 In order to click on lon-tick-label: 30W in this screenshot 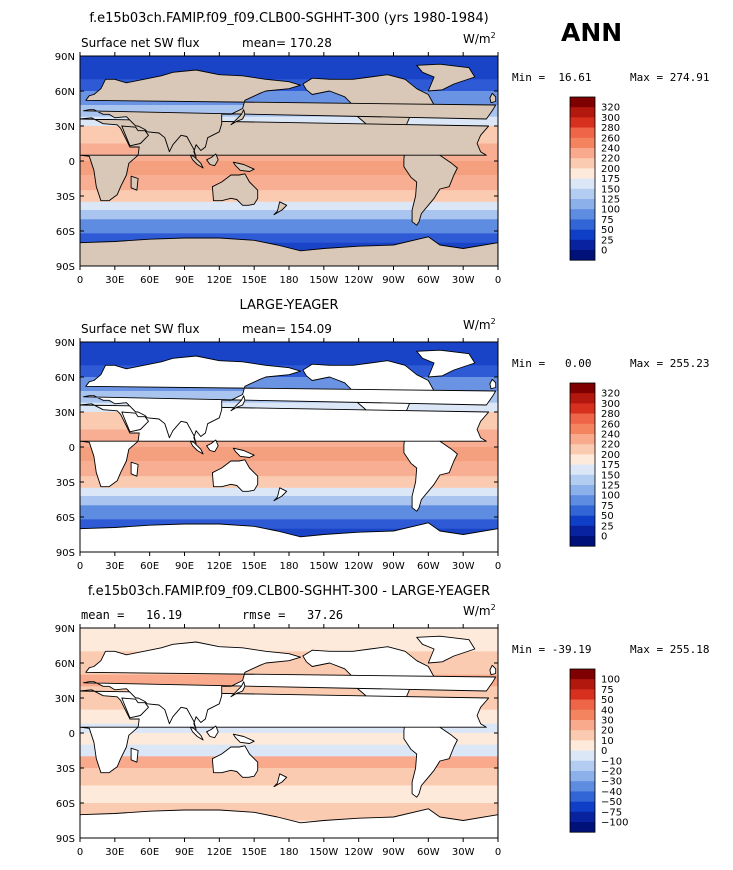, I will do `click(463, 280)`.